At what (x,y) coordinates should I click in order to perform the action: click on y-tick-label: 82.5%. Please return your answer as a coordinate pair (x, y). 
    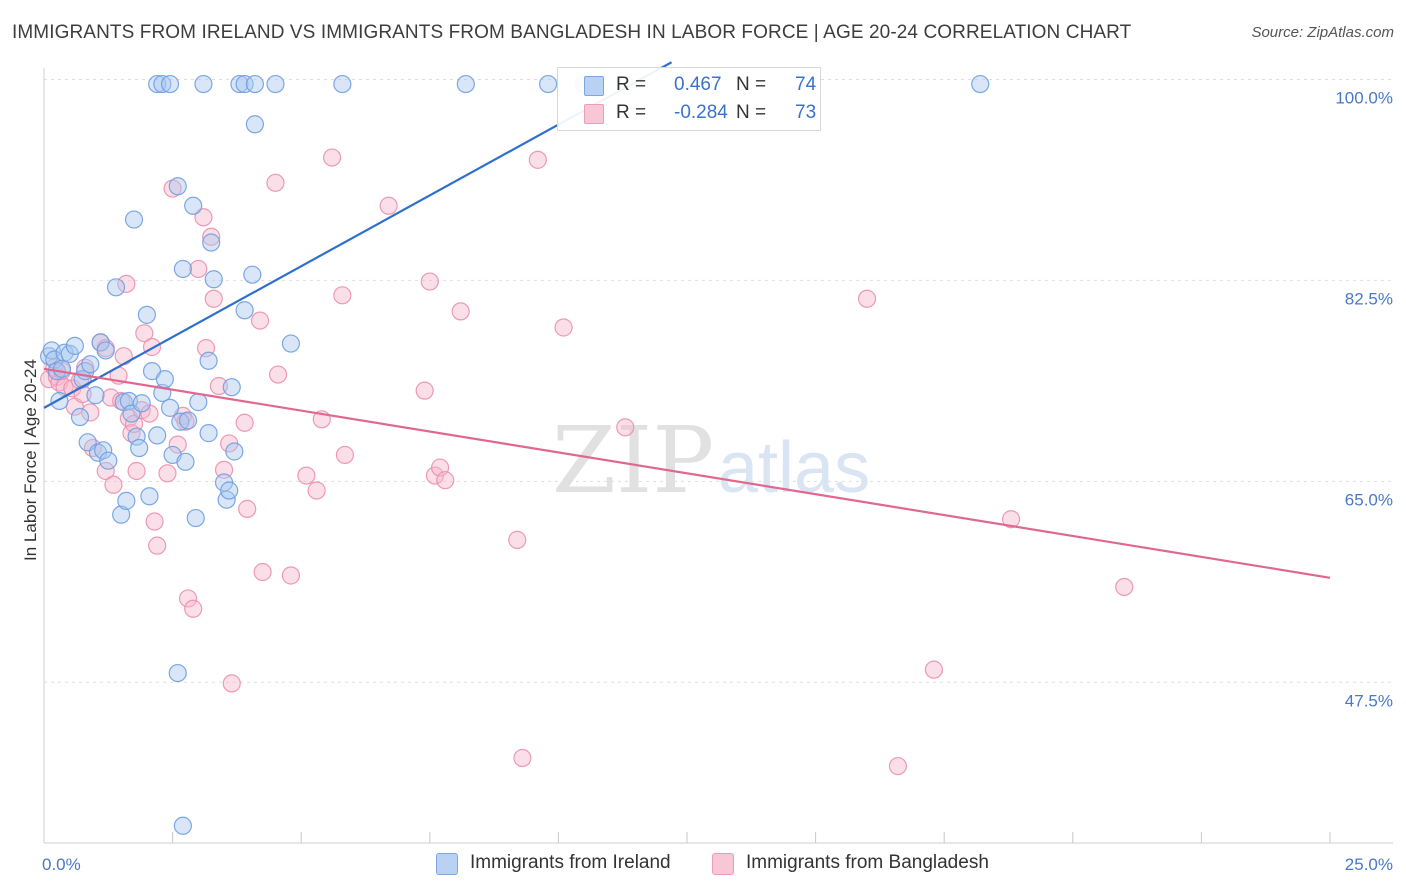
    Looking at the image, I should click on (1369, 298).